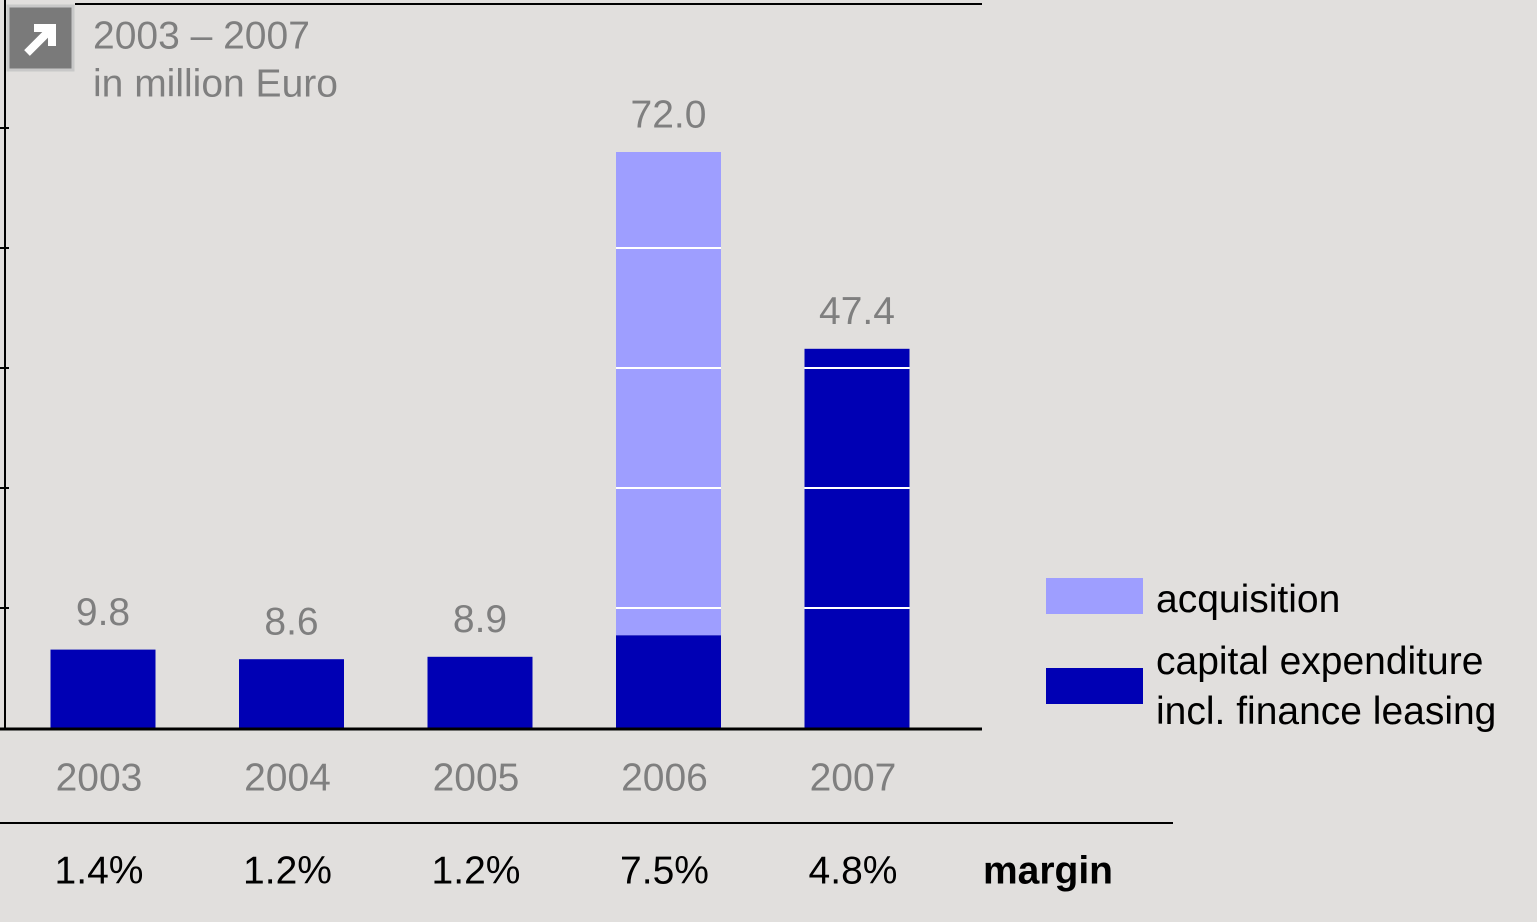  I want to click on x-tick-label: 2006, so click(664, 777).